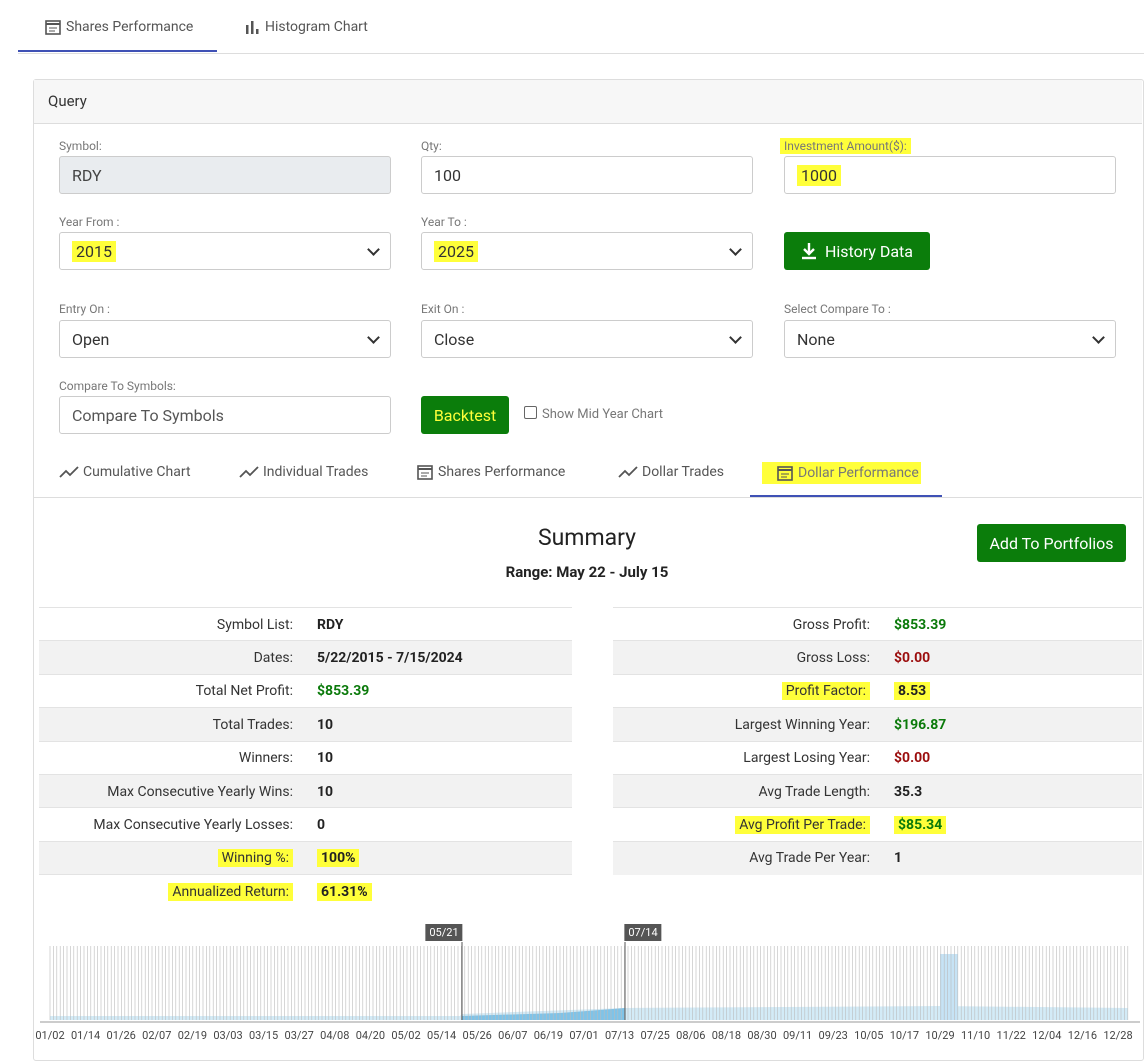 The image size is (1144, 1061). I want to click on symbol-input: RDY, so click(225, 175).